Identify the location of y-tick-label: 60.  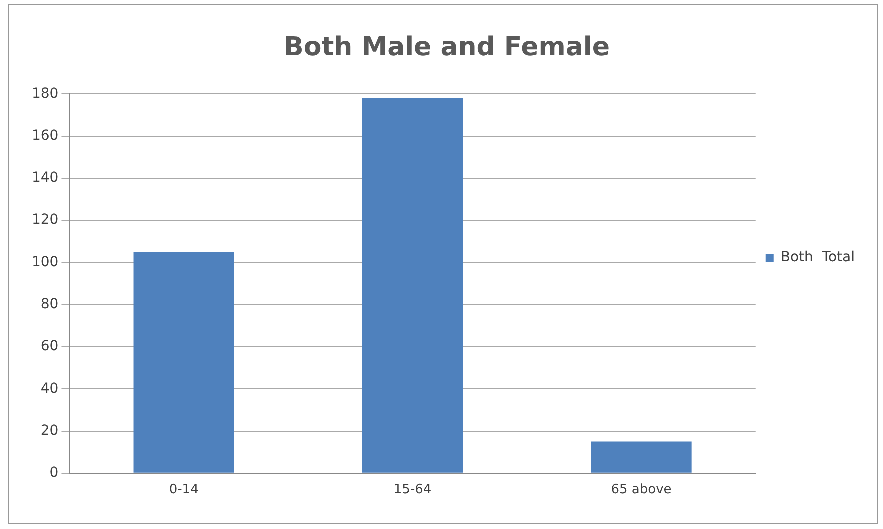
(49, 346).